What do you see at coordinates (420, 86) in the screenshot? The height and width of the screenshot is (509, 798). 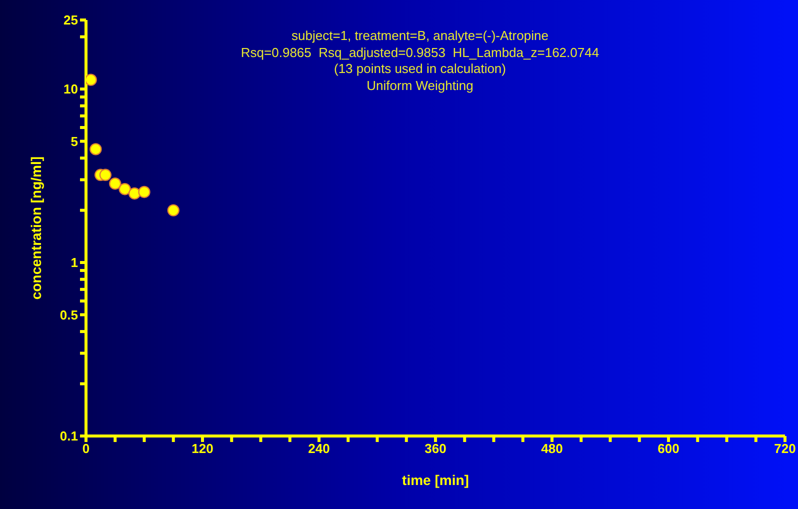 I see `annotation: Uniform Weighting` at bounding box center [420, 86].